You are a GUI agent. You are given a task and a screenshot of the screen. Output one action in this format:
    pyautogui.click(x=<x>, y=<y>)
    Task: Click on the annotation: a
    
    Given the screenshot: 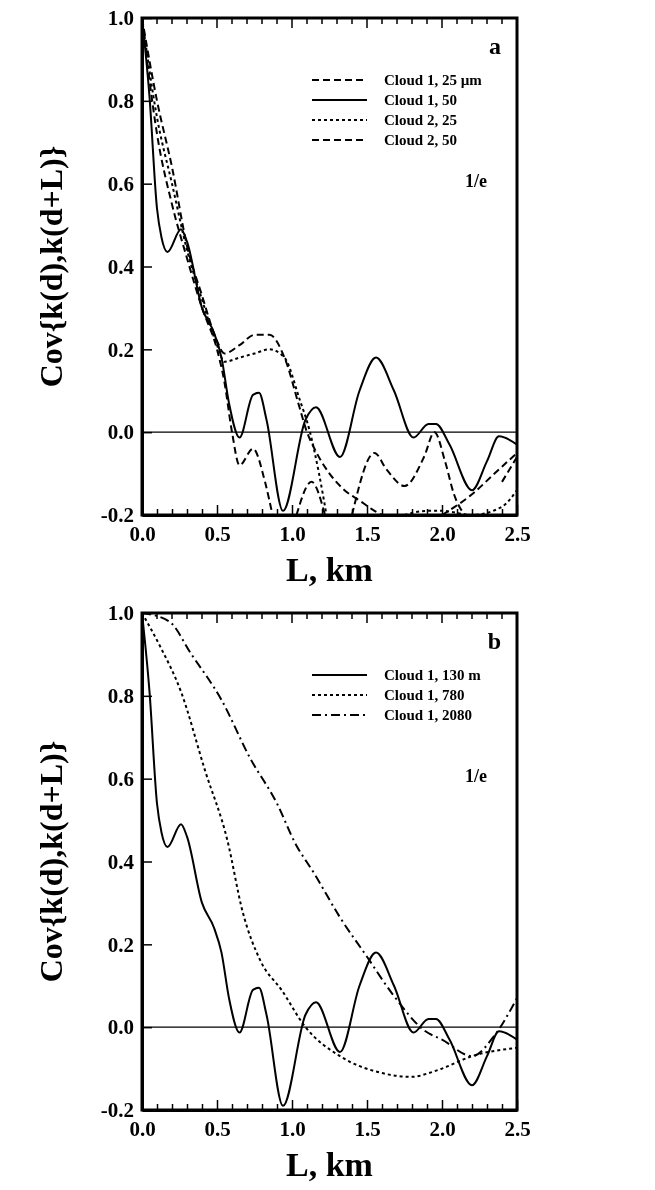 What is the action you would take?
    pyautogui.click(x=495, y=46)
    